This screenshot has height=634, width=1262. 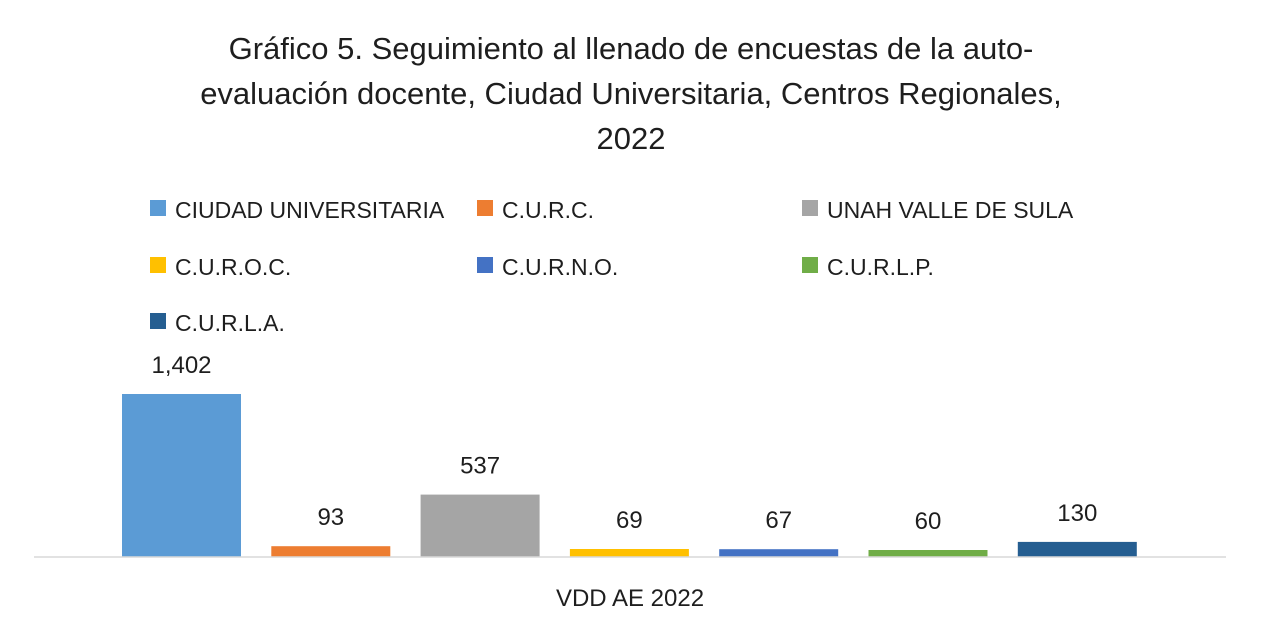 What do you see at coordinates (330, 517) in the screenshot?
I see `data-label: 93` at bounding box center [330, 517].